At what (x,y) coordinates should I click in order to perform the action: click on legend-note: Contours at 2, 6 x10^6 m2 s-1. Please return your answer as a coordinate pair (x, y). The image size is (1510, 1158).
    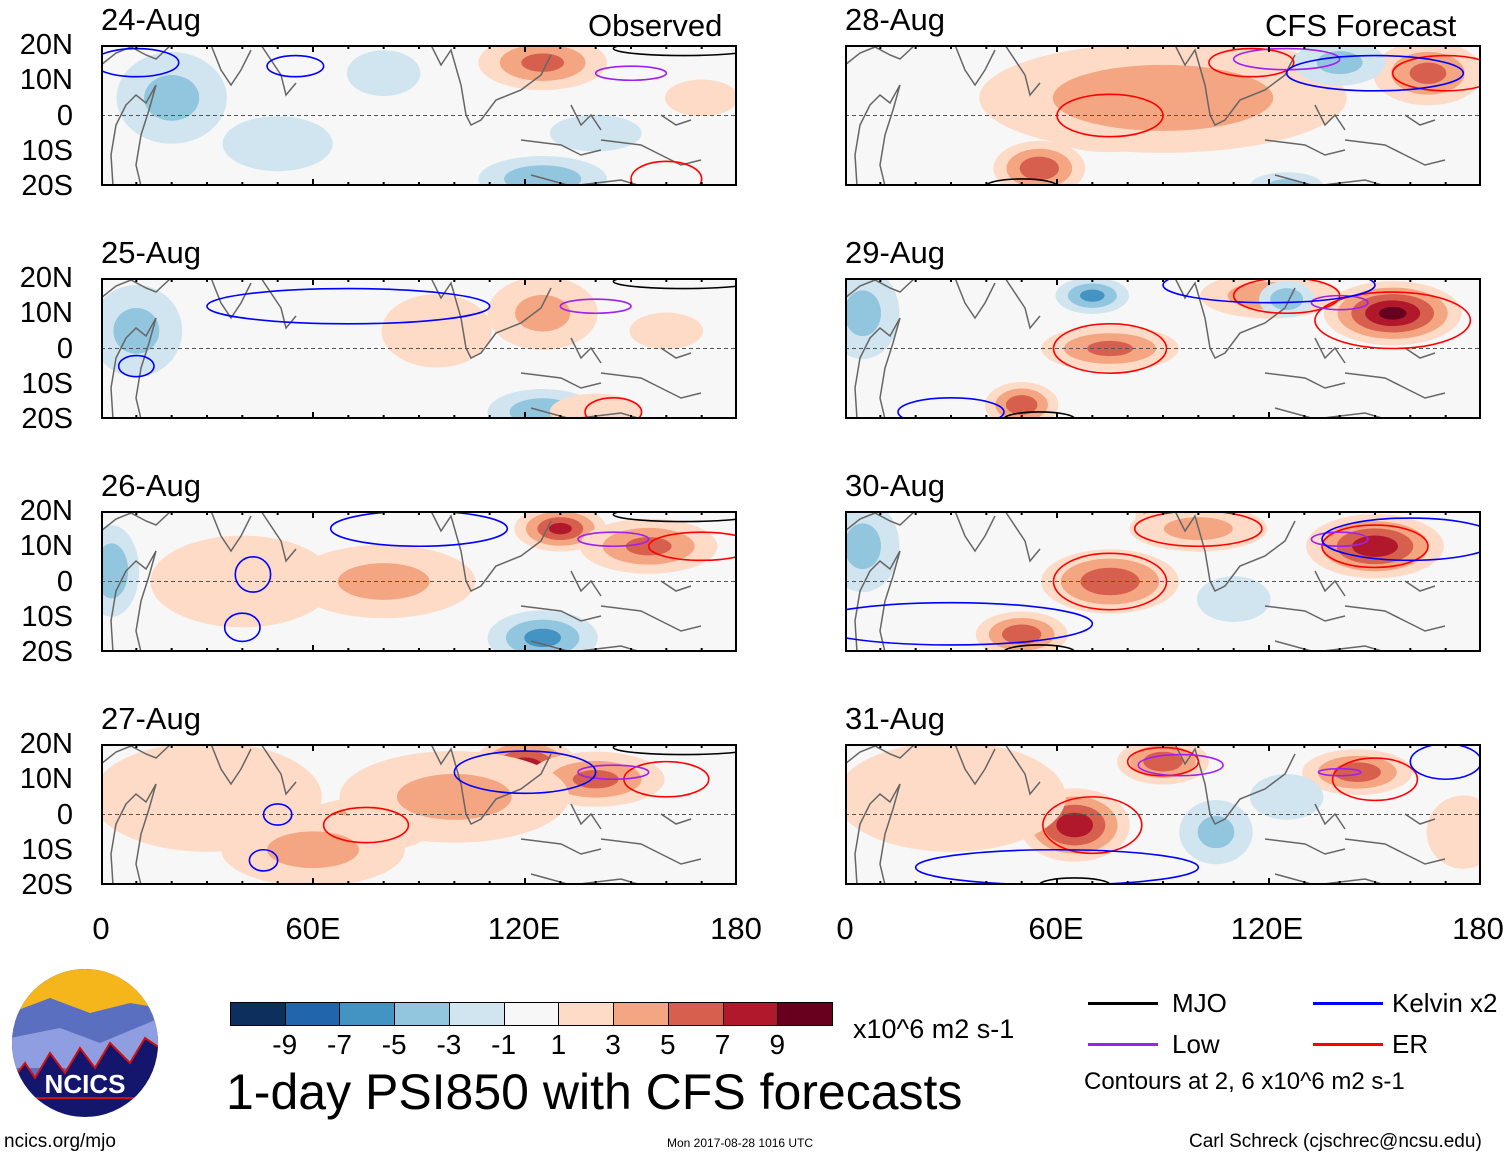
    Looking at the image, I should click on (1244, 1081).